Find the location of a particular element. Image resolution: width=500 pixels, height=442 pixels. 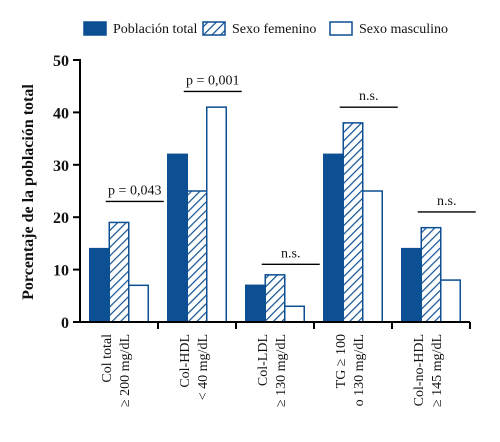

significance-label-1: p = 0,043 is located at coordinates (134, 190).